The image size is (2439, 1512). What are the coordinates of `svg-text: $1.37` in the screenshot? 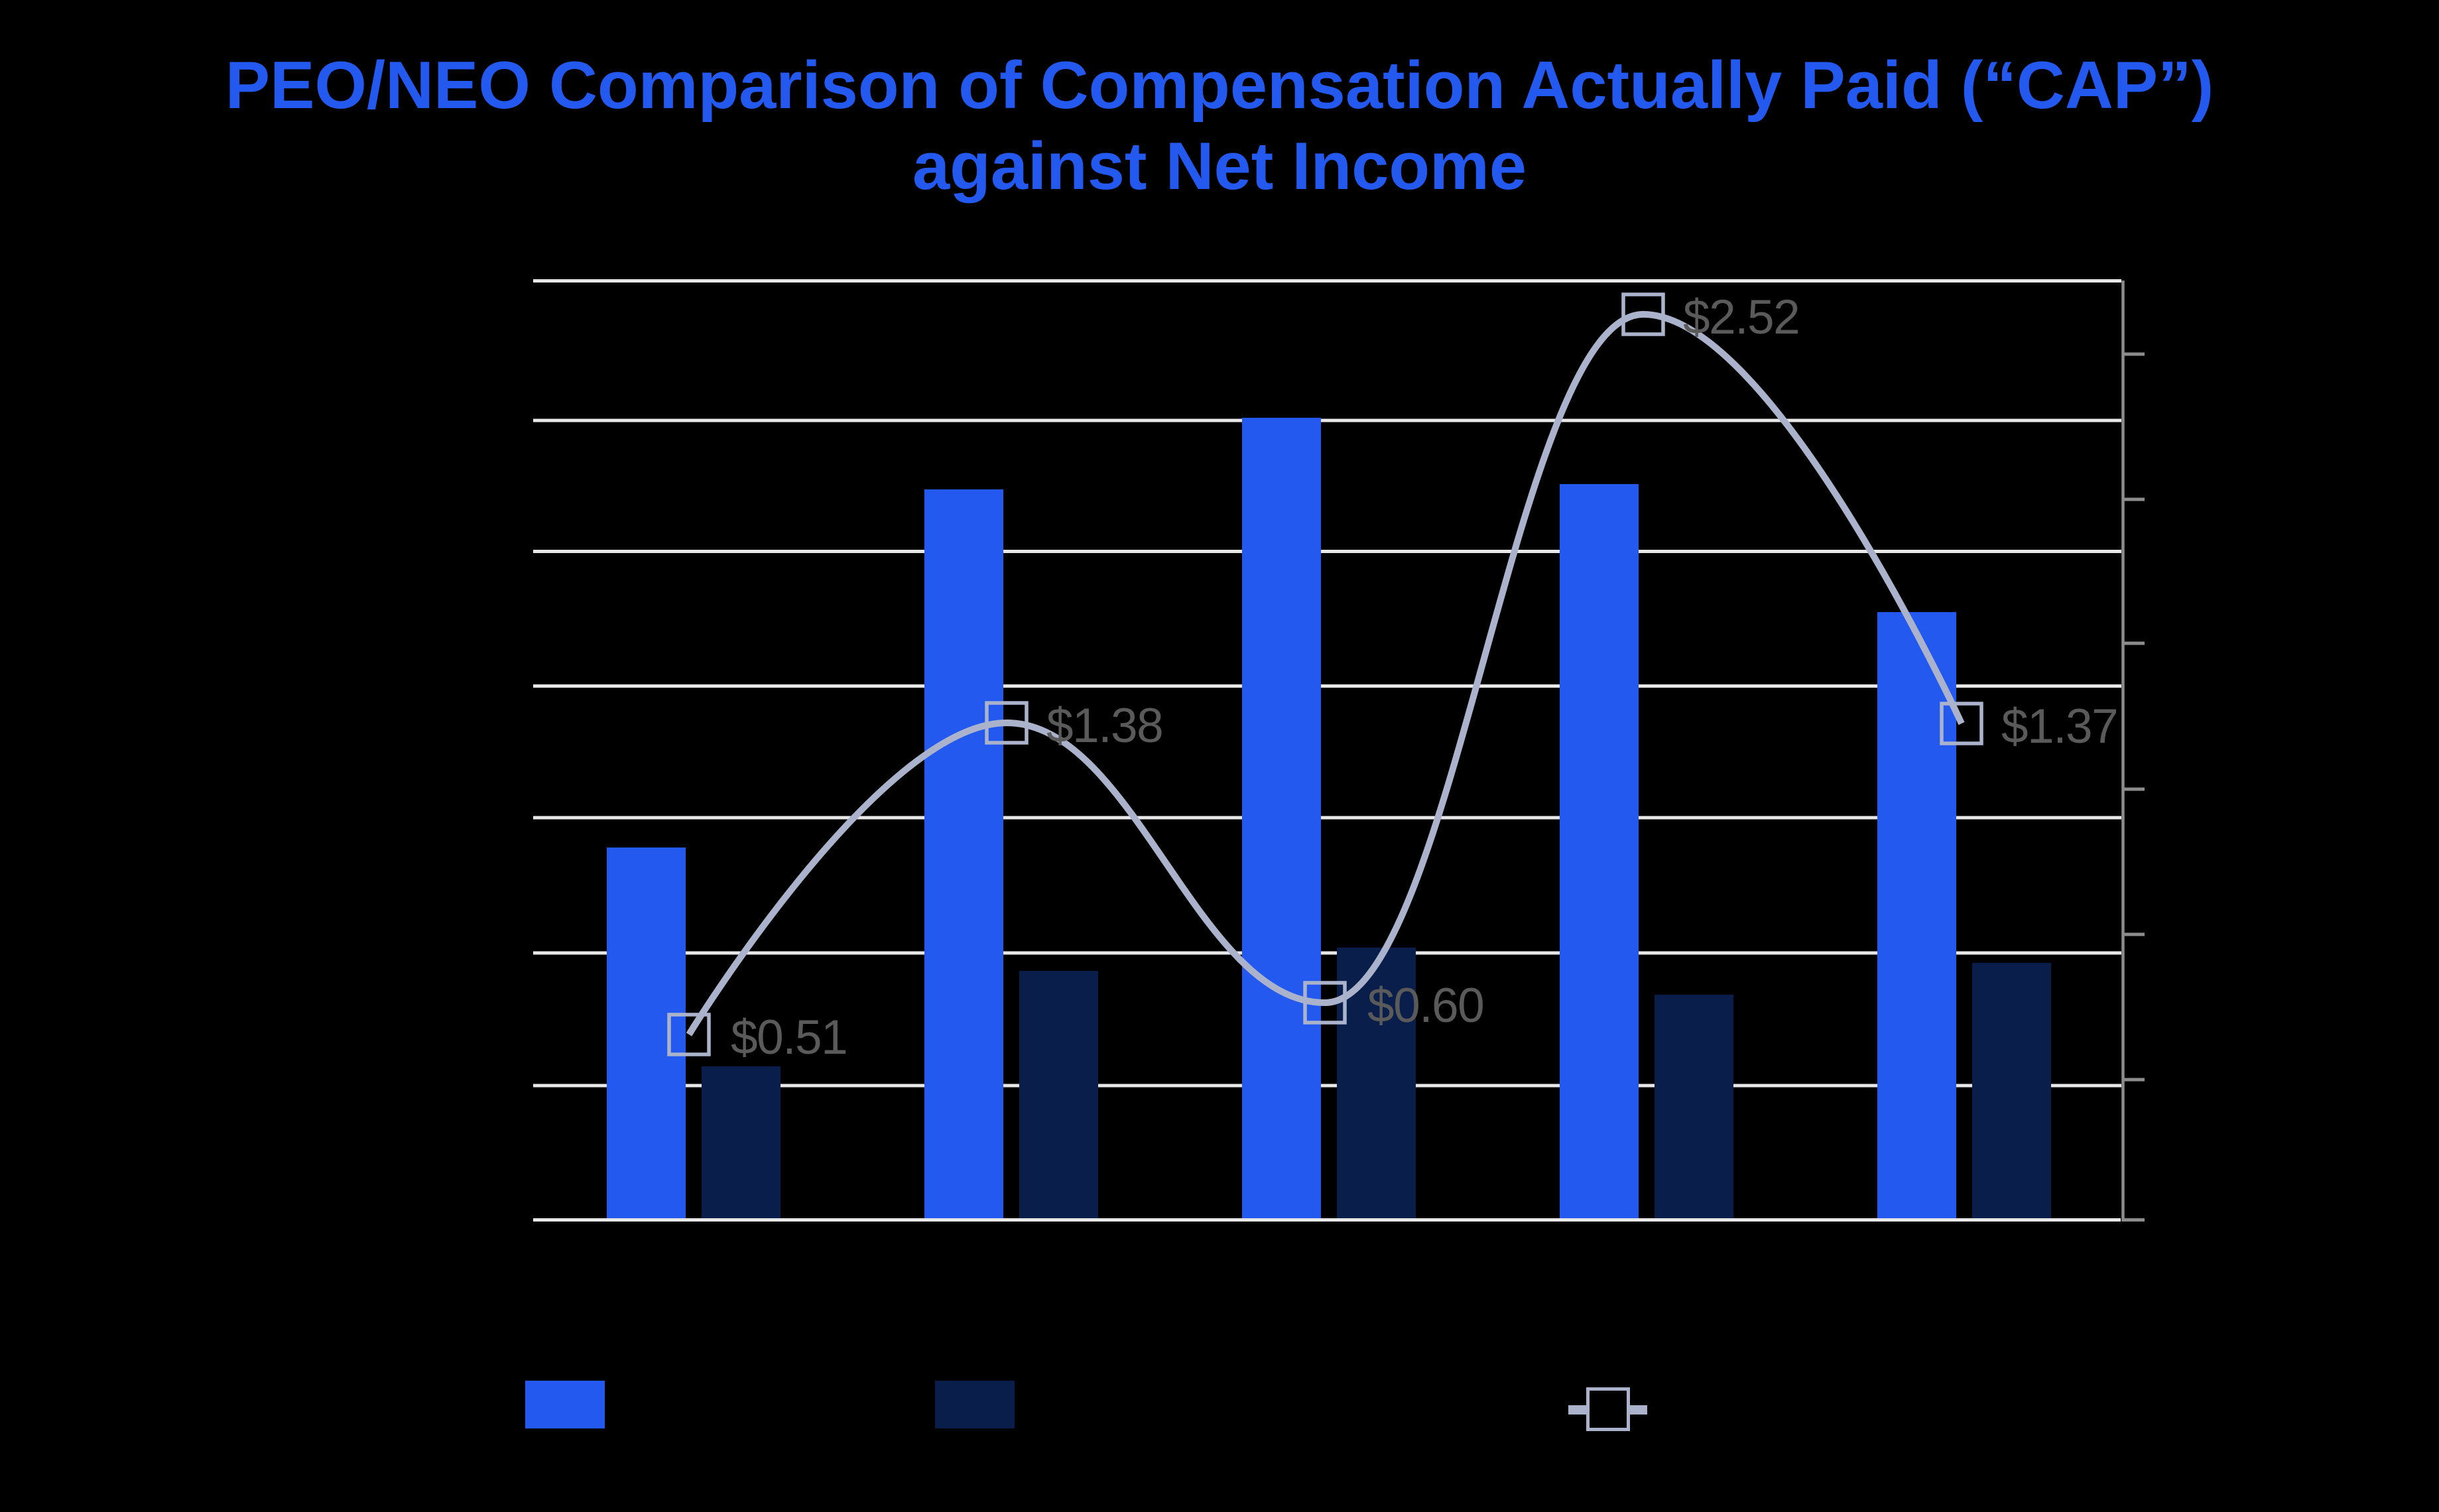 It's located at (2059, 726).